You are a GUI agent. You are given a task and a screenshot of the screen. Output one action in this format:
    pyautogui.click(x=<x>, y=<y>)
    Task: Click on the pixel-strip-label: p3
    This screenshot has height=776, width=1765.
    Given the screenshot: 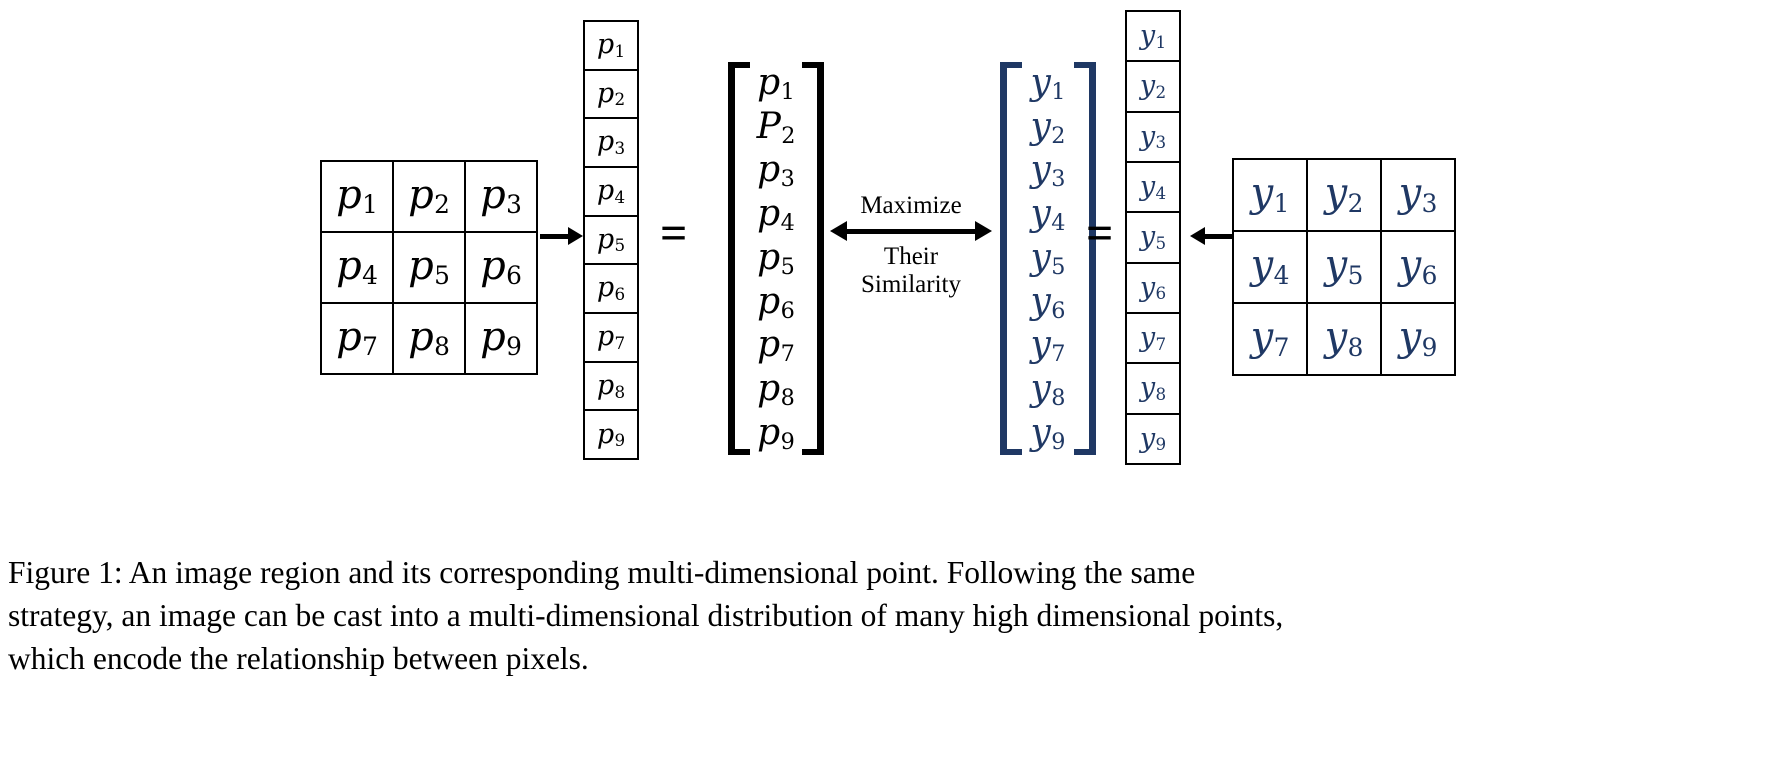 What is the action you would take?
    pyautogui.click(x=611, y=142)
    